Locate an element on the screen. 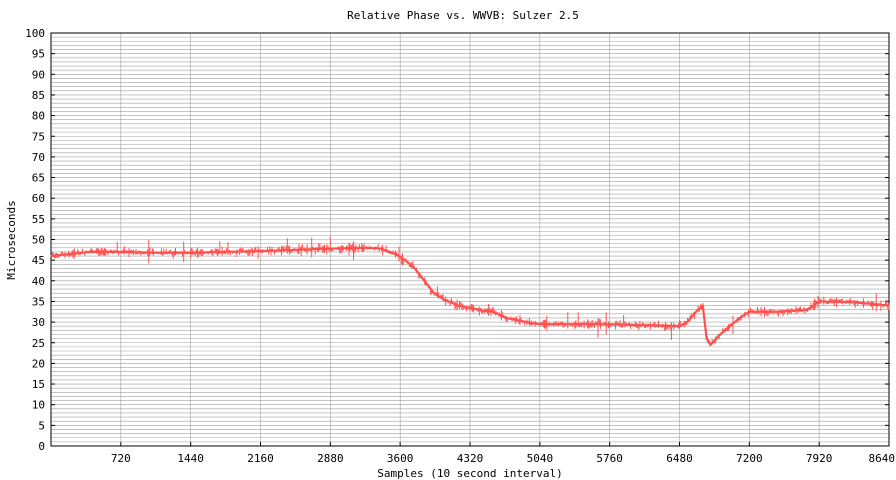 This screenshot has width=896, height=480. x-tick-label: 3600 is located at coordinates (400, 458).